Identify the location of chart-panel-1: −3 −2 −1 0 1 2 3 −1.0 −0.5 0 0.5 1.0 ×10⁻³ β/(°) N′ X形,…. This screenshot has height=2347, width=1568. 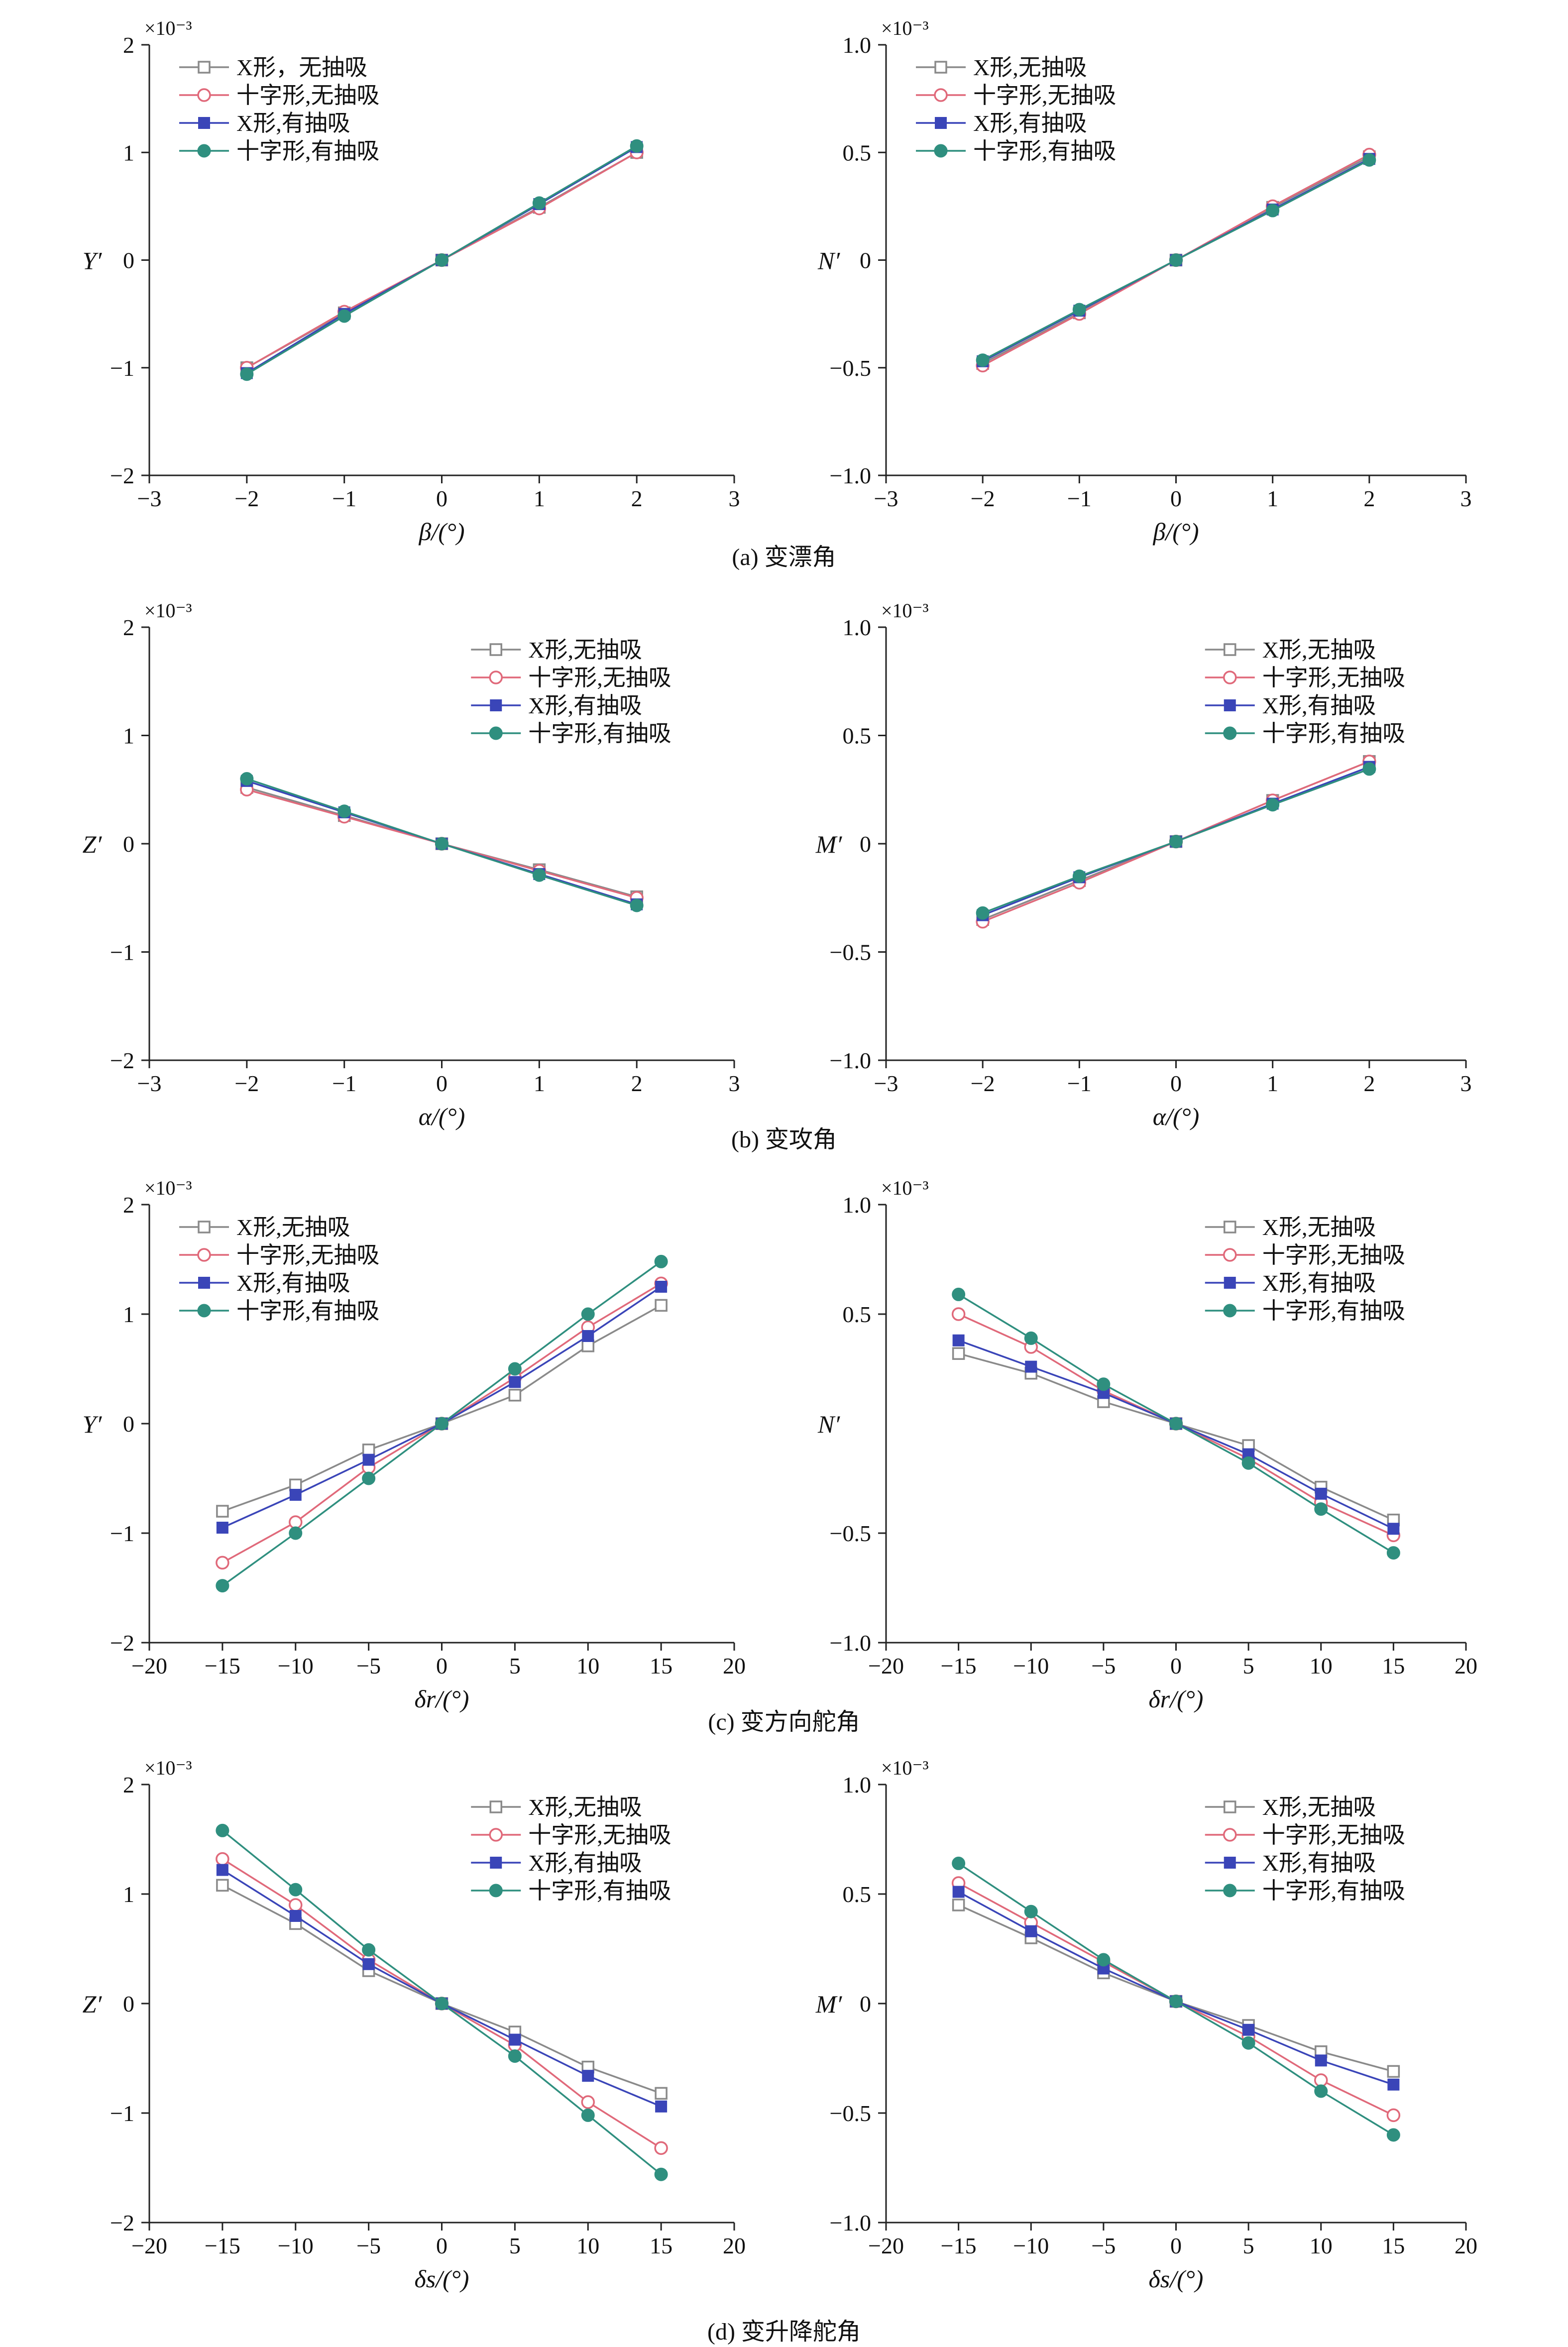
(1144, 281).